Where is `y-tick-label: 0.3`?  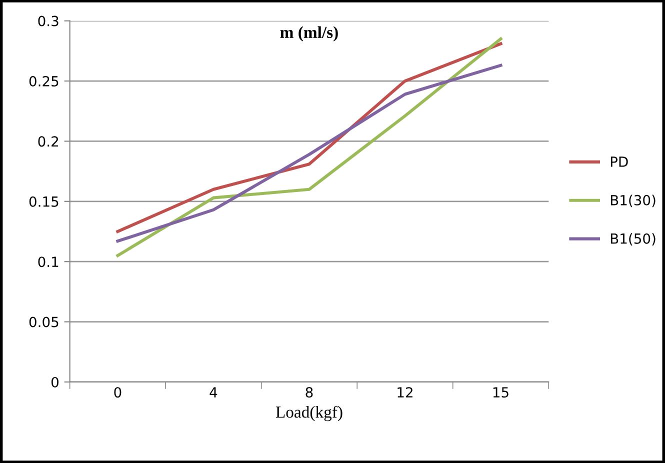 y-tick-label: 0.3 is located at coordinates (48, 21).